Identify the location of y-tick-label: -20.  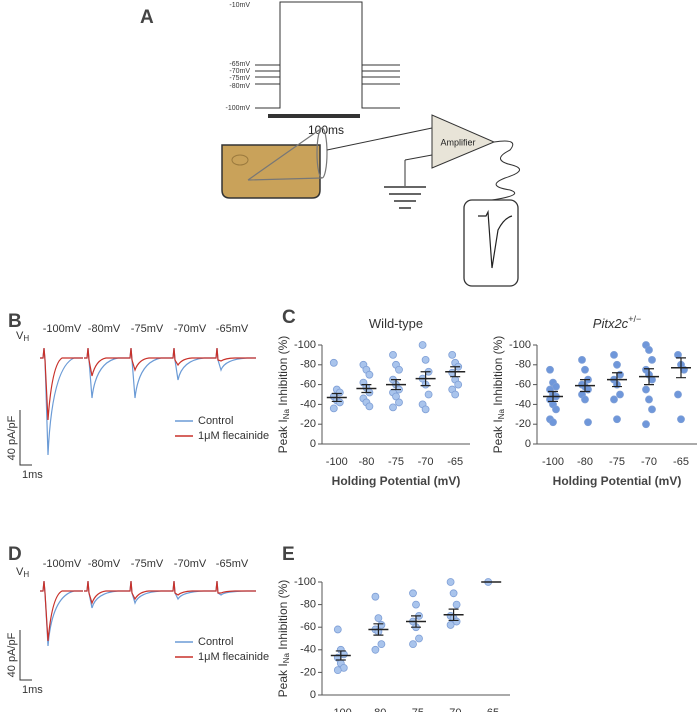
(308, 672).